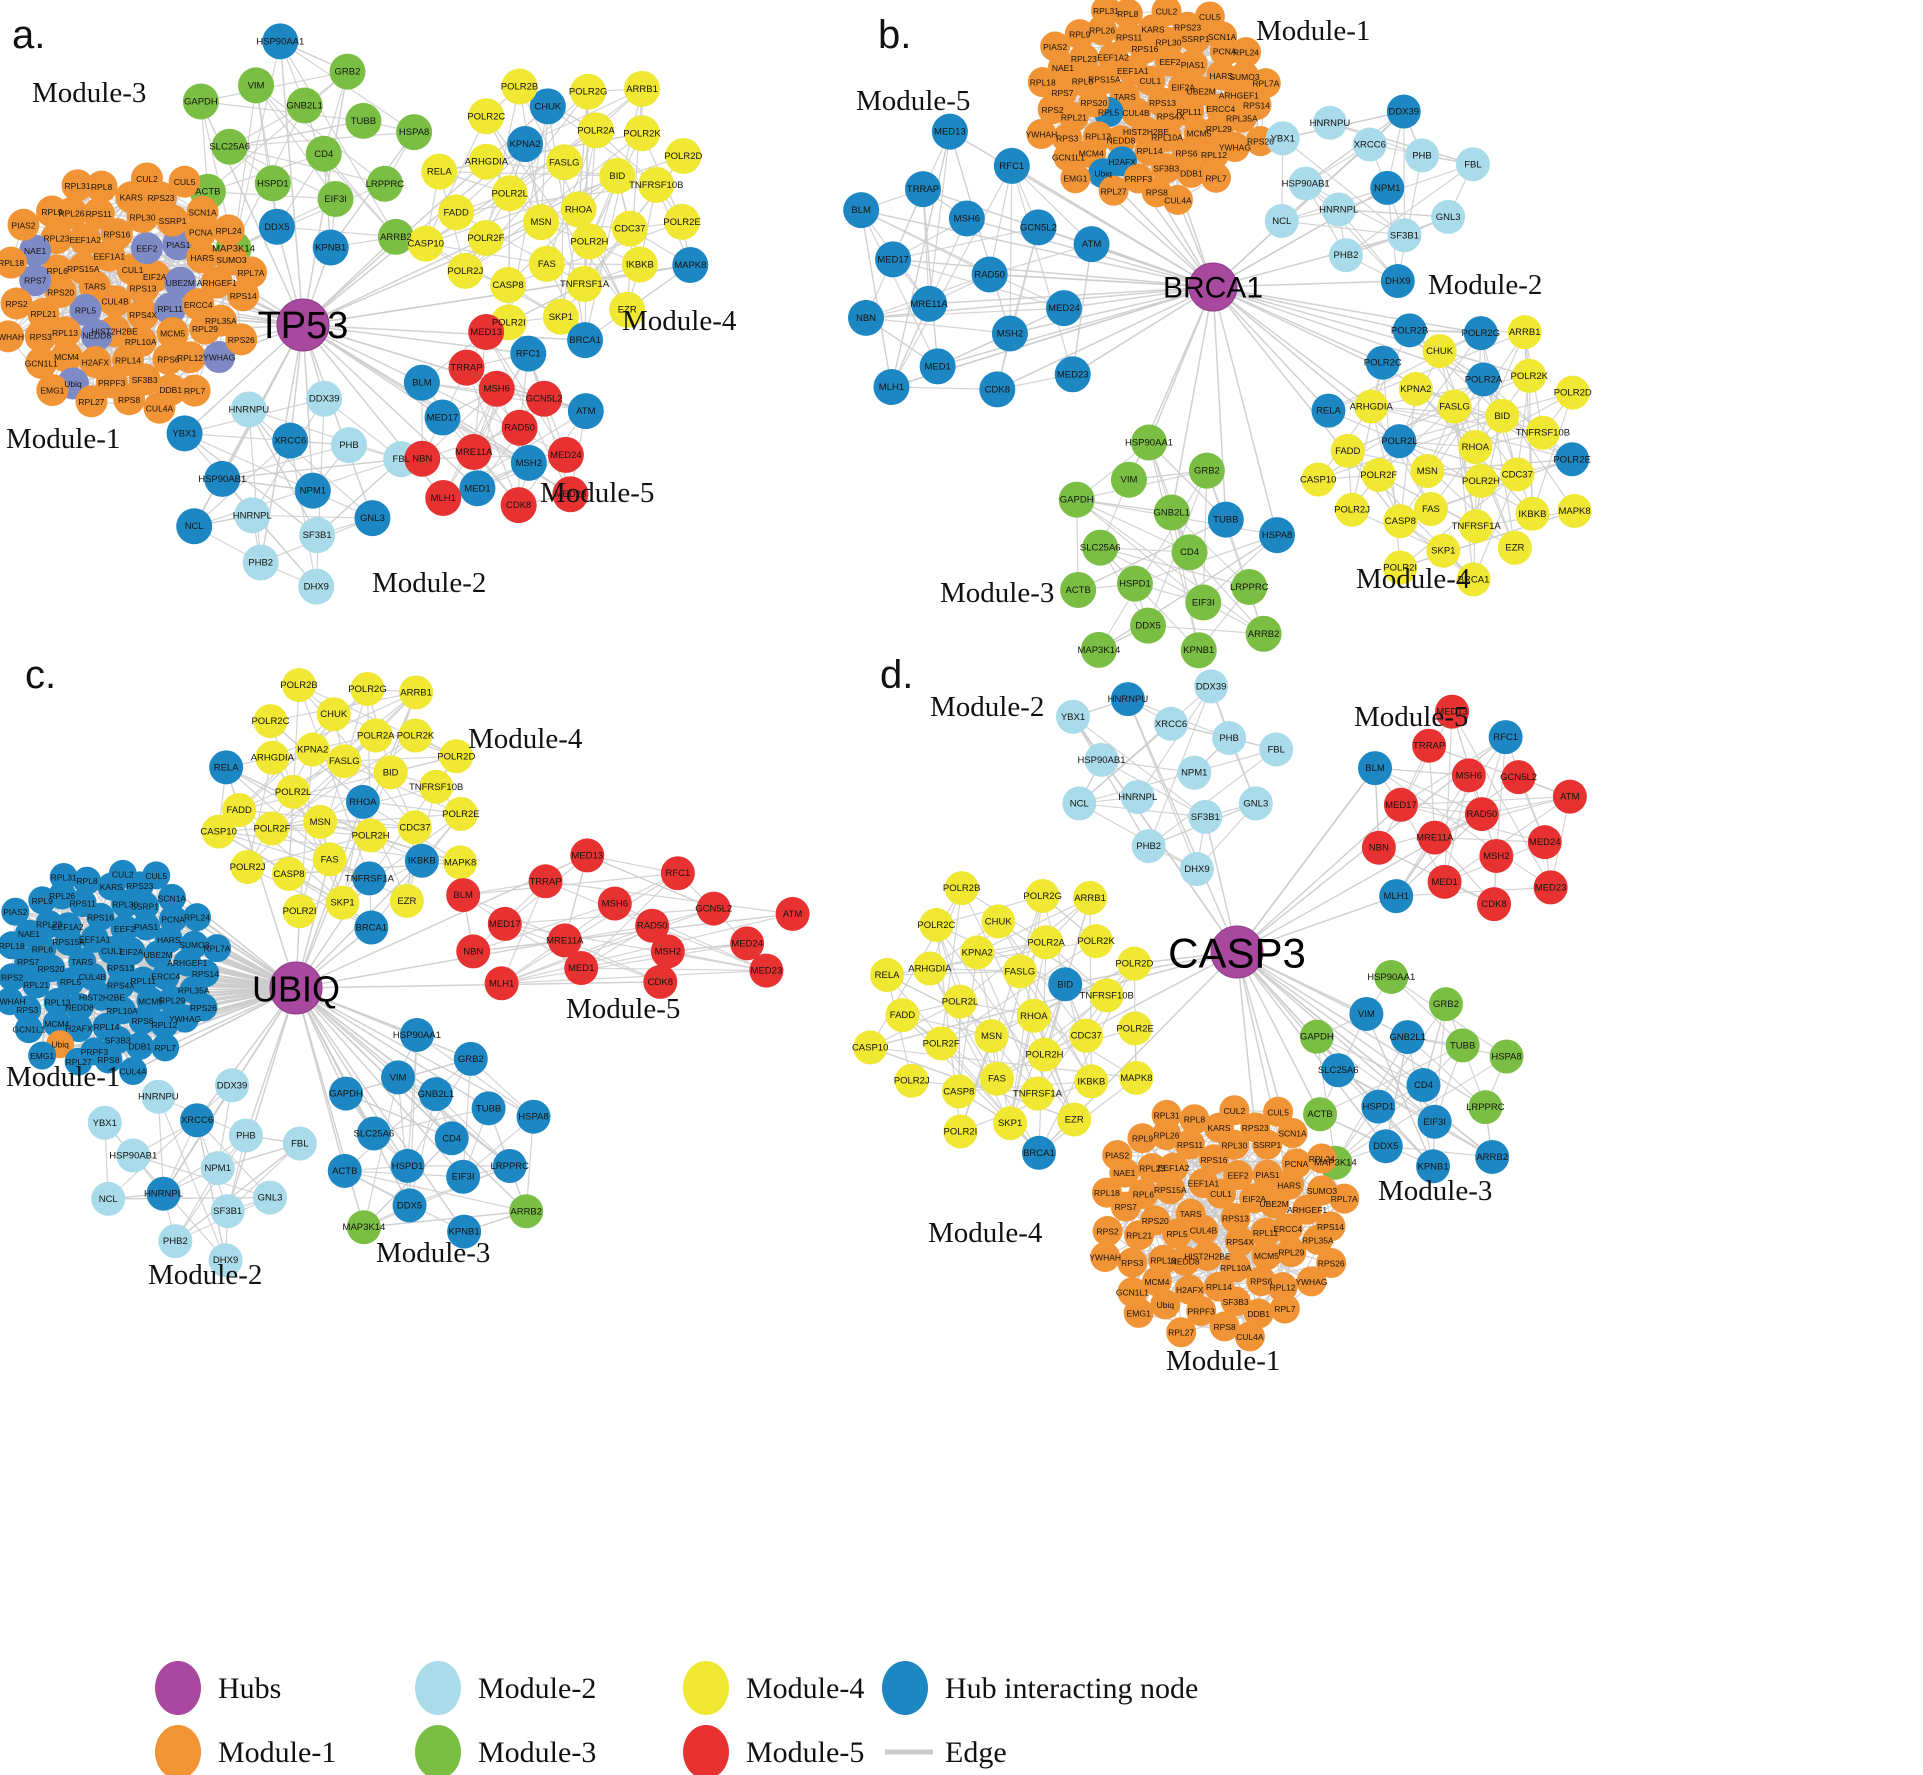  Describe the element at coordinates (485, 238) in the screenshot. I see `node-POLR2F` at that location.